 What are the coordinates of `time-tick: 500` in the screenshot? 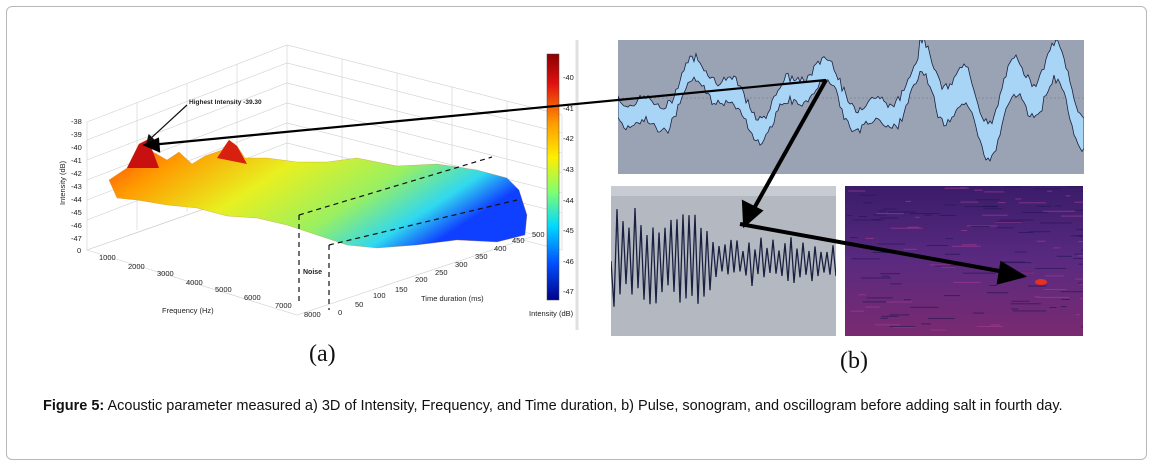 It's located at (538, 234).